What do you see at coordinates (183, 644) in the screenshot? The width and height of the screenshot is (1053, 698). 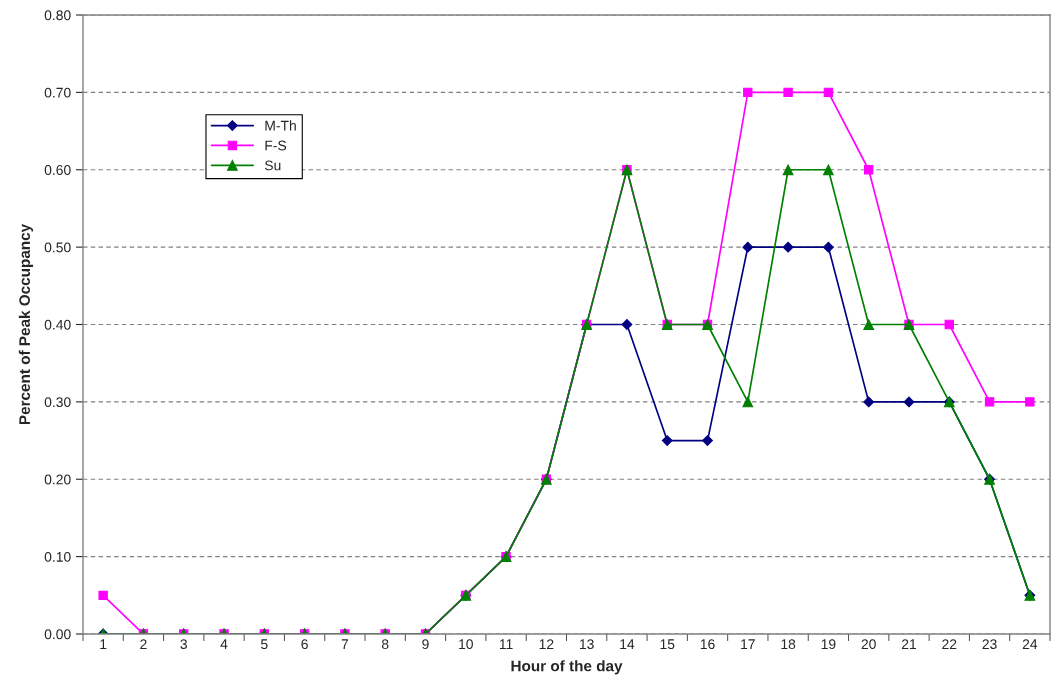 I see `x-tick-label: 3` at bounding box center [183, 644].